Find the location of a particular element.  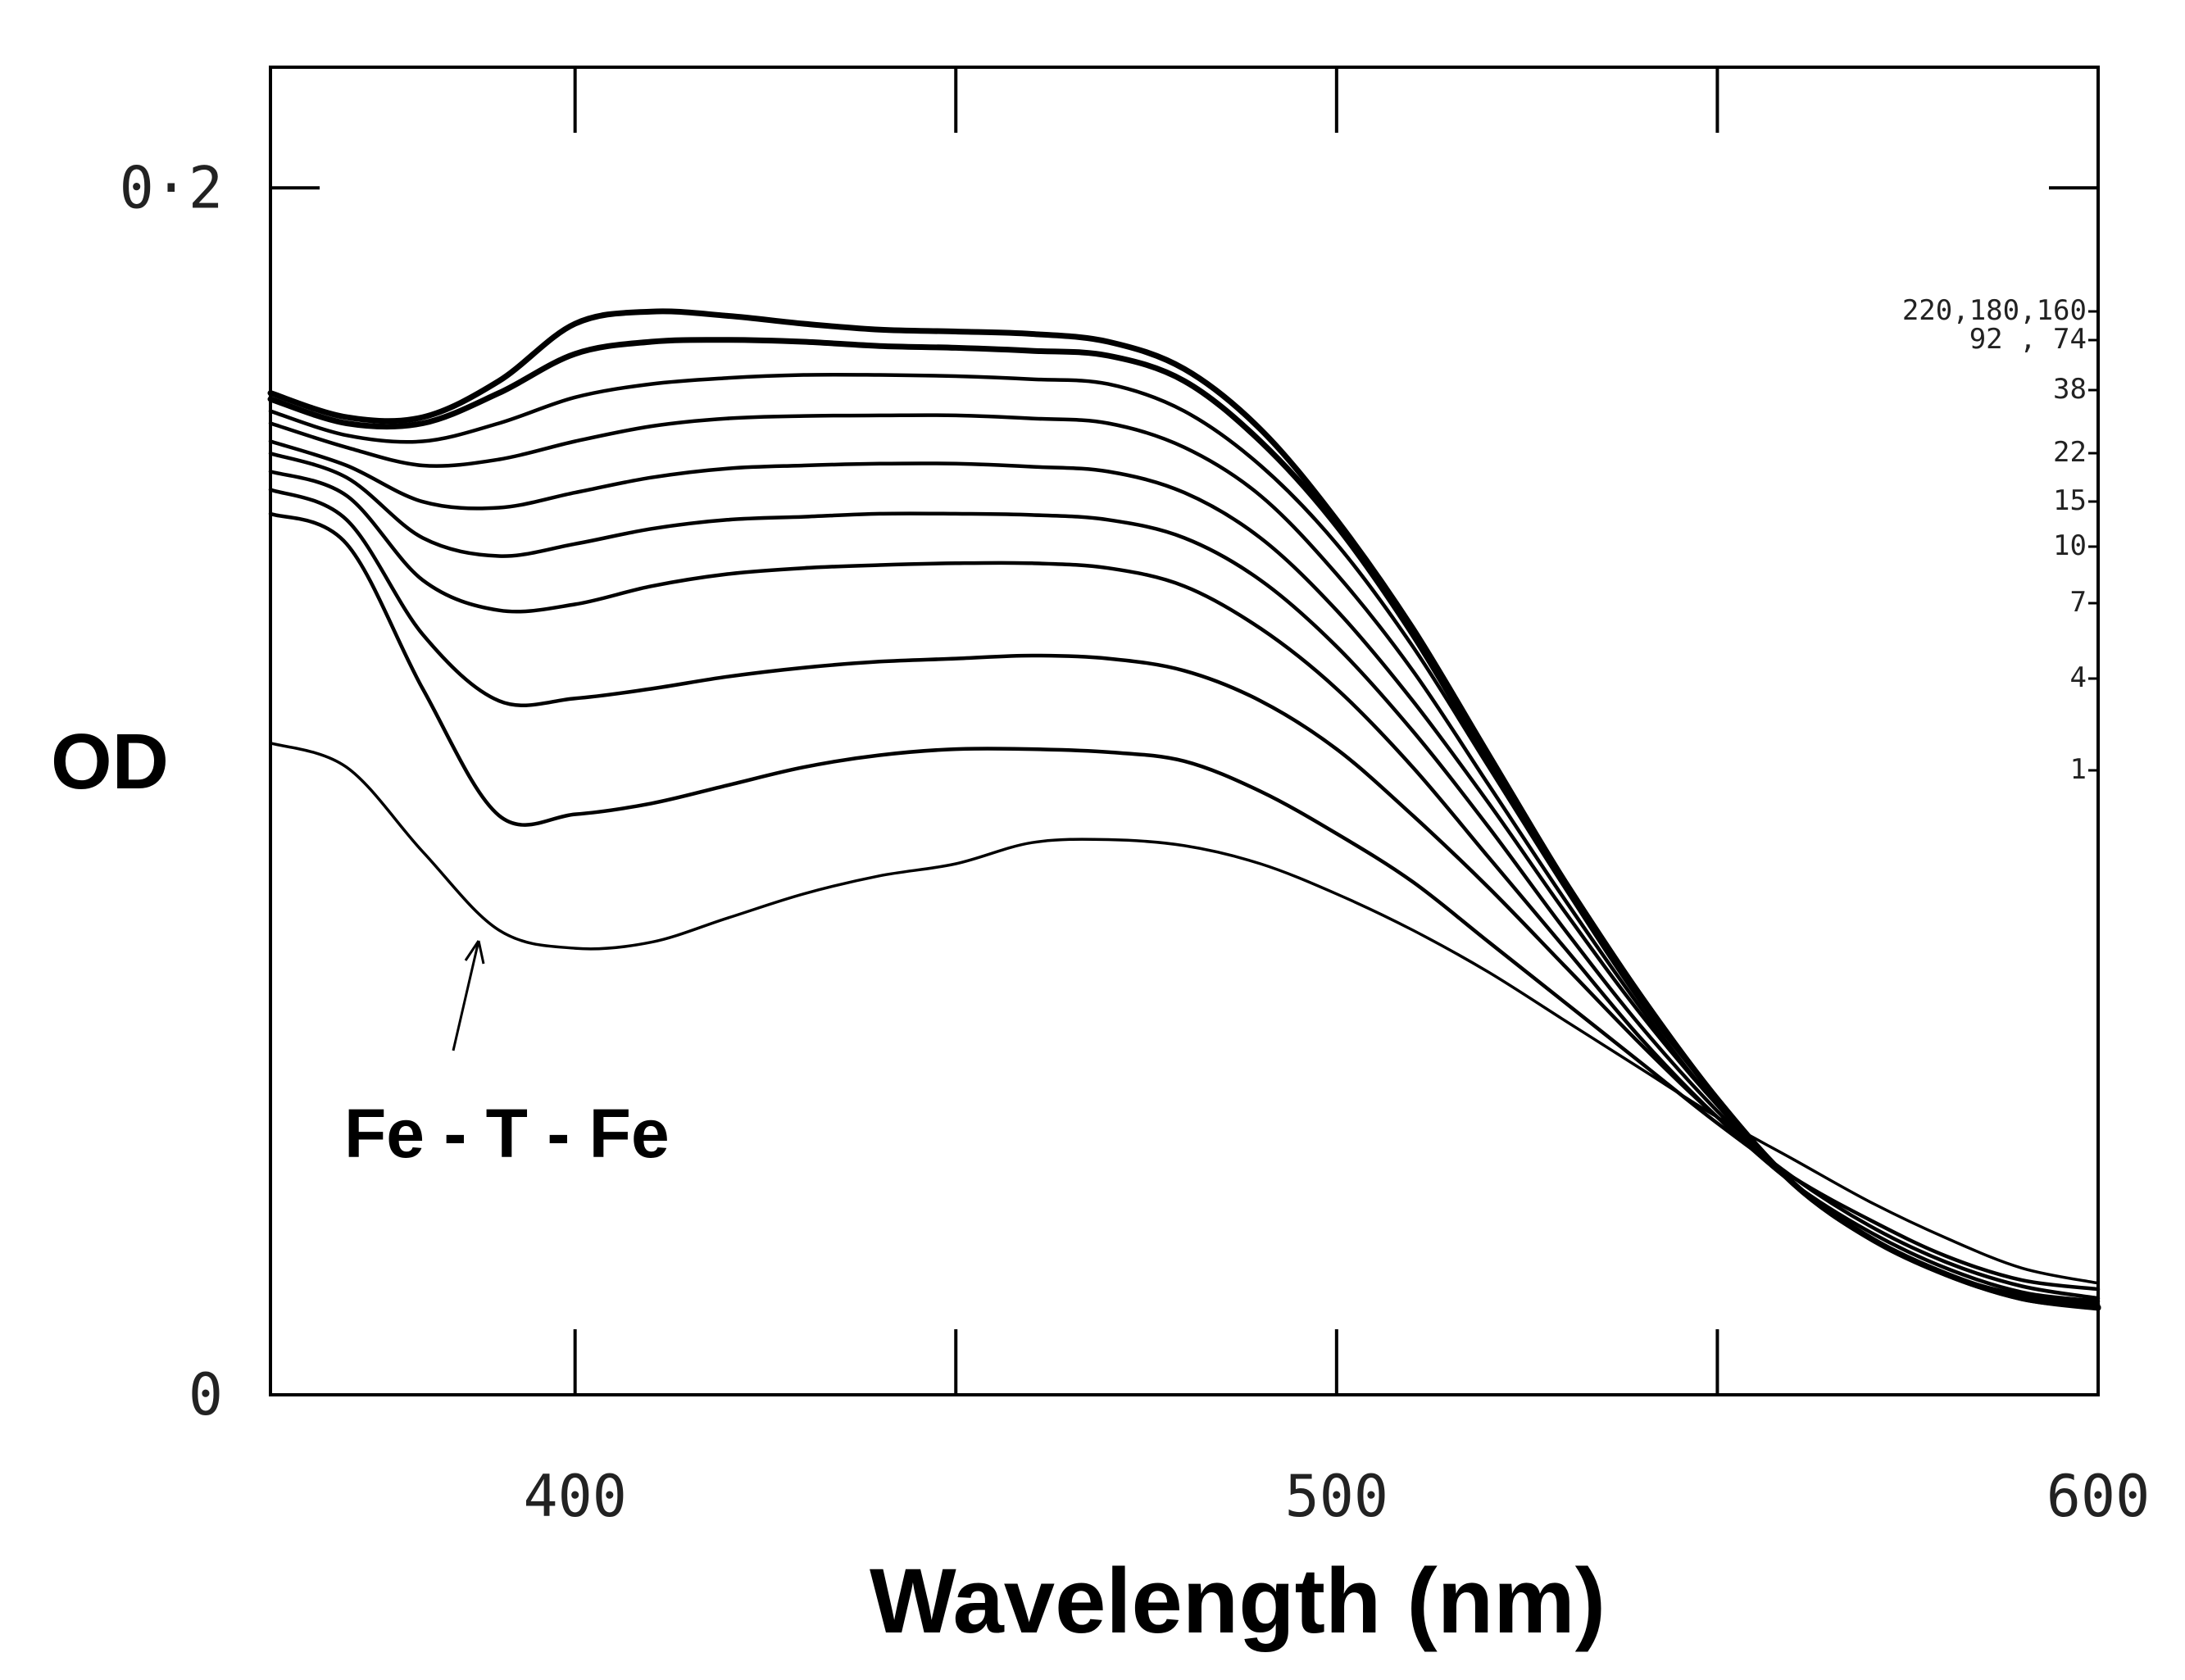

series-label: 22 is located at coordinates (2070, 453).